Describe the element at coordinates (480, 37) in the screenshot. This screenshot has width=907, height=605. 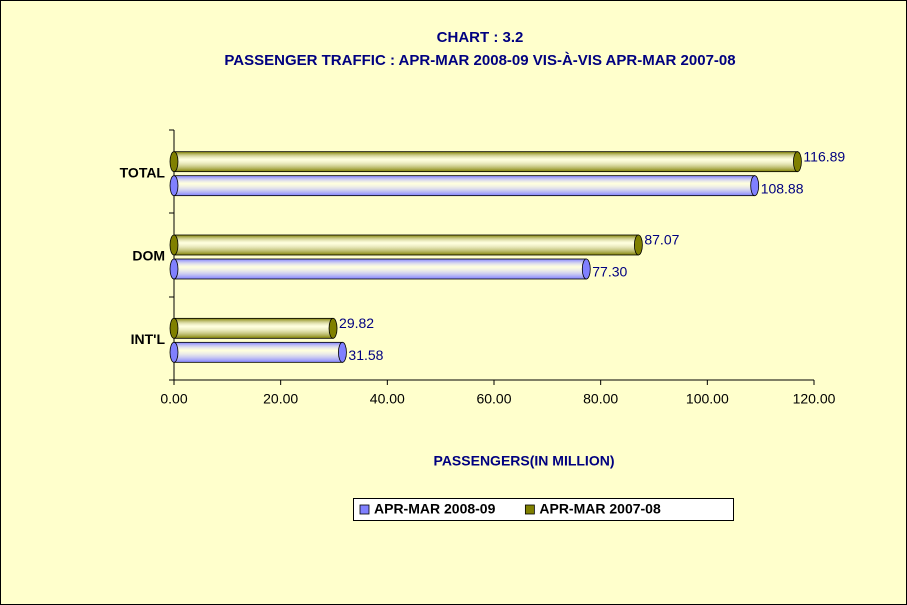
I see `chart-title: CHART : 3.2` at that location.